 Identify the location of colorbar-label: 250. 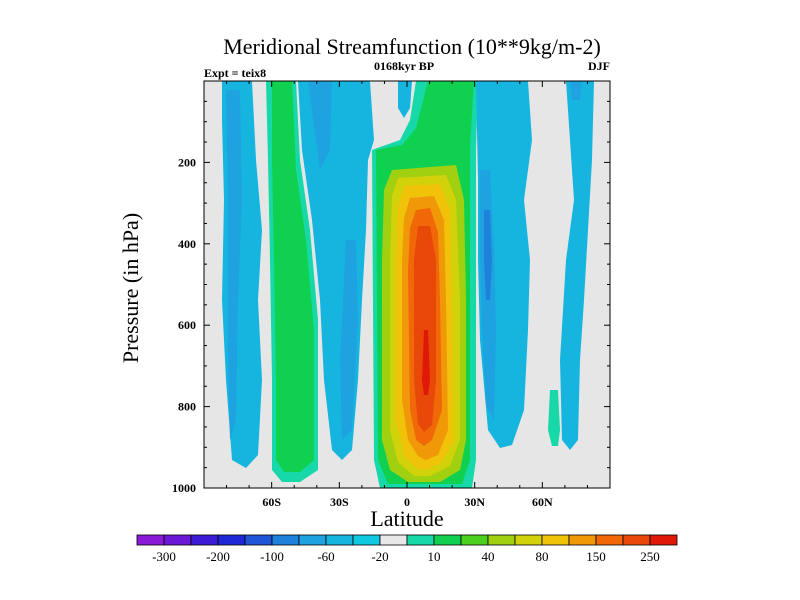
(650, 556).